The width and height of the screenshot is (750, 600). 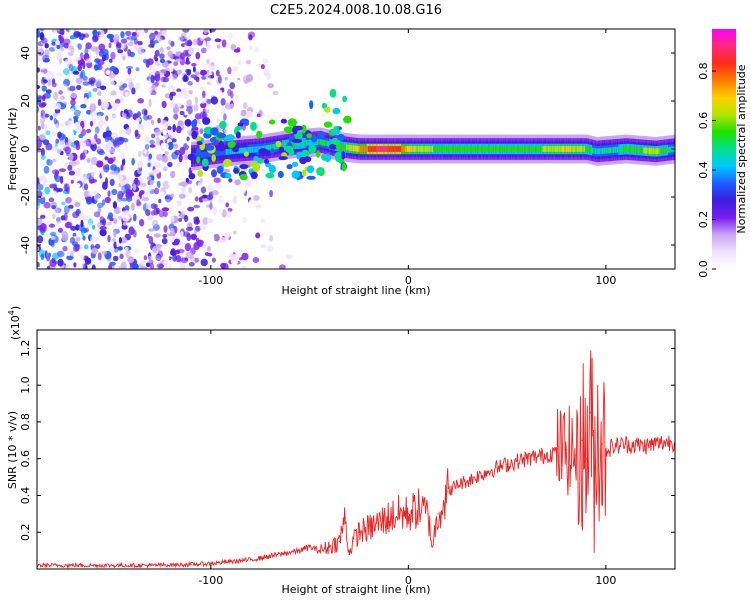 What do you see at coordinates (355, 589) in the screenshot?
I see `snr-x-axis-label: Height of straight line (km)` at bounding box center [355, 589].